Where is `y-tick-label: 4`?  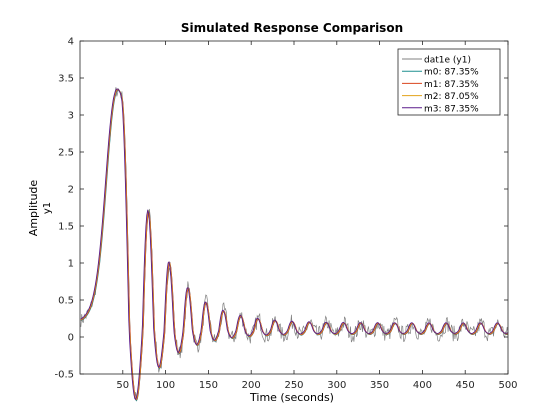
y-tick-label: 4 is located at coordinates (71, 42).